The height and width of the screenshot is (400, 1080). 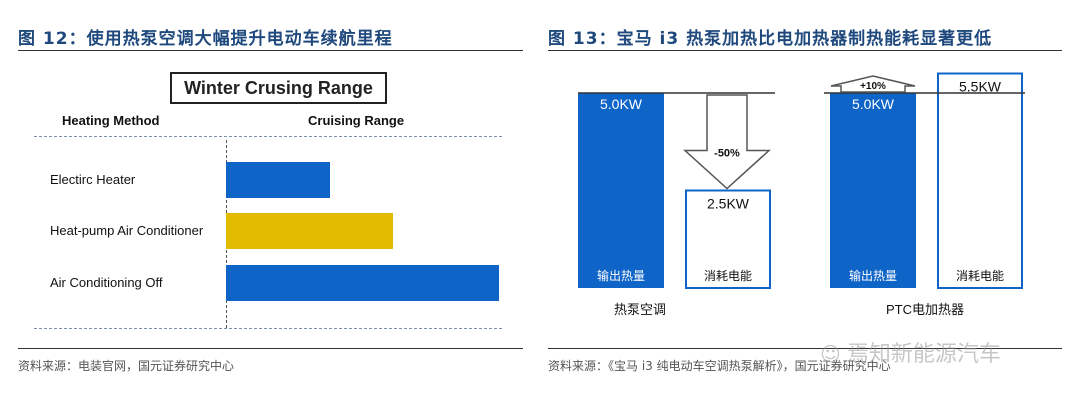 What do you see at coordinates (356, 120) in the screenshot?
I see `col-heading-cruising-range: Cruising Range` at bounding box center [356, 120].